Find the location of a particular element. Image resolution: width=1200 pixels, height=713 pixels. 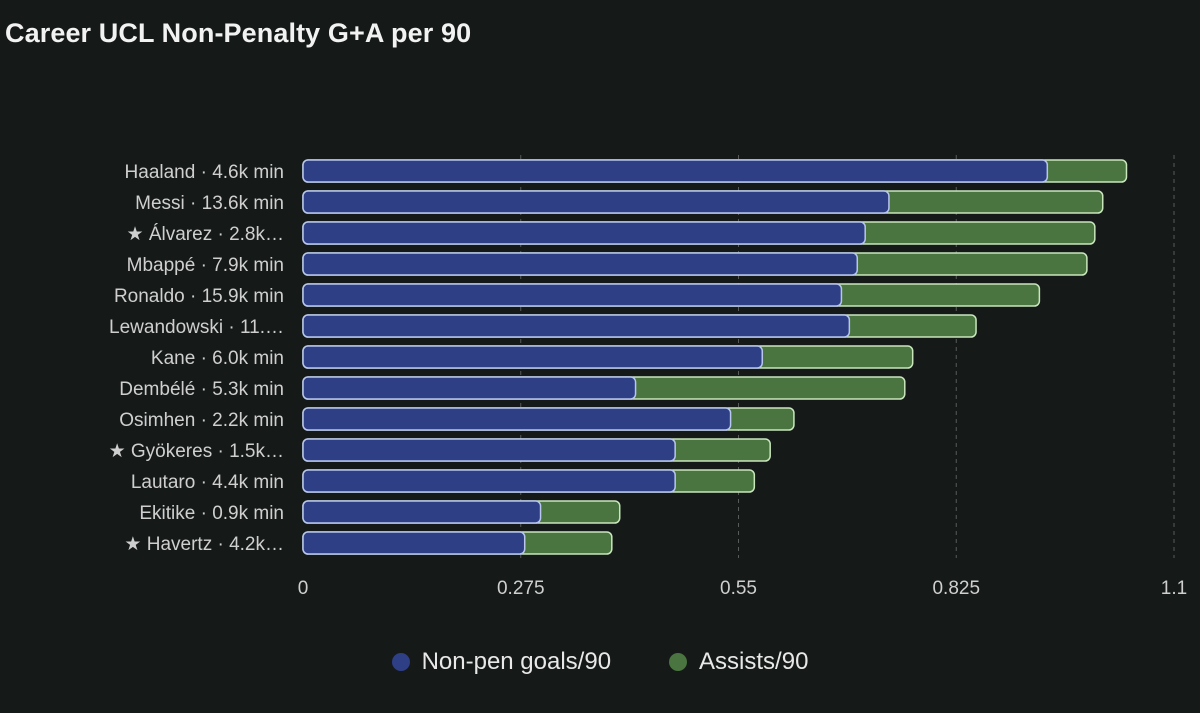

category-label: Kane · 6.0k min is located at coordinates (217, 358).